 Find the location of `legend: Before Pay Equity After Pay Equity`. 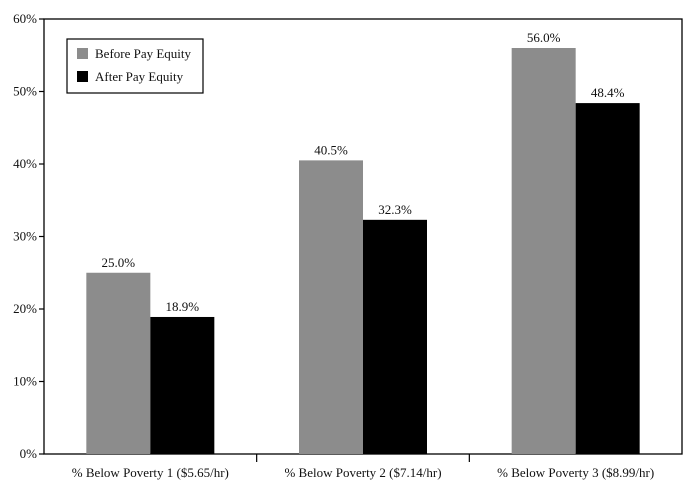

legend: Before Pay Equity After Pay Equity is located at coordinates (135, 66).